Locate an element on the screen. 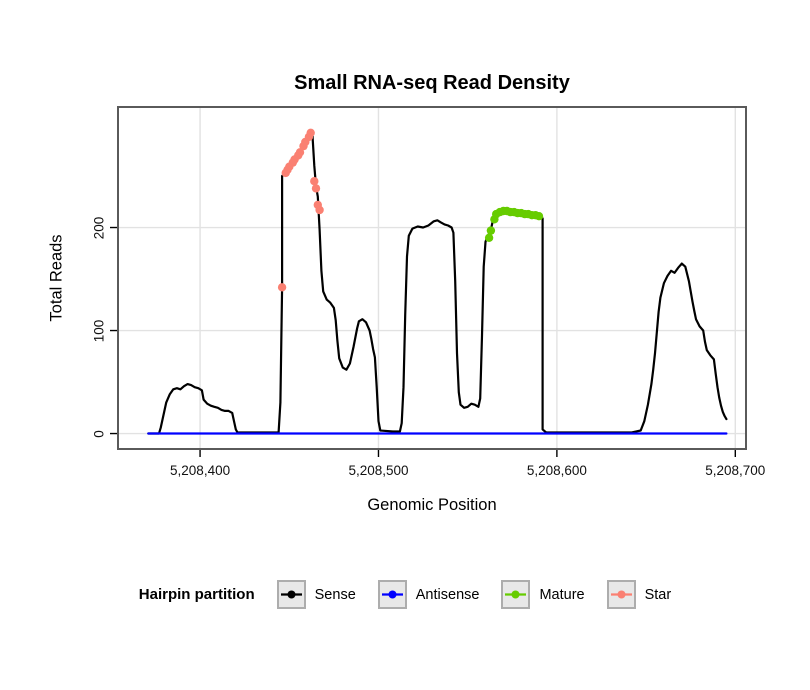  legend-item-mature: Mature is located at coordinates (543, 594).